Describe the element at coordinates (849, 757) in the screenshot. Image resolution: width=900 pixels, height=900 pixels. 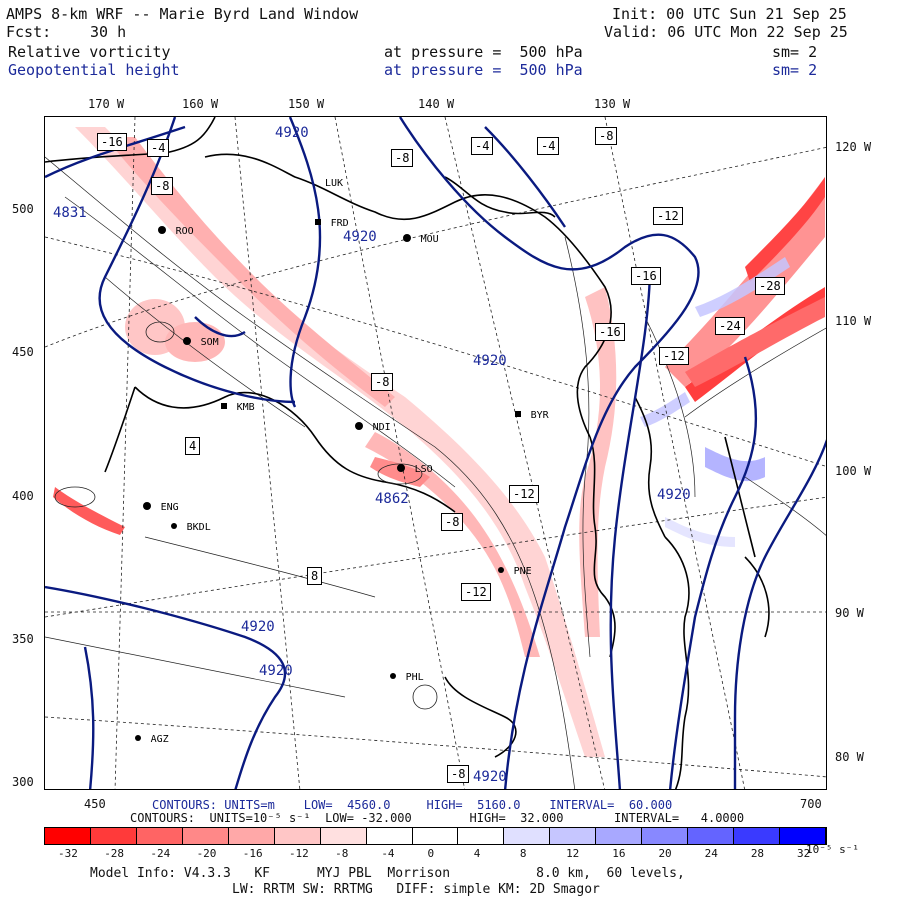
I see `right-lon-label: 80 W` at that location.